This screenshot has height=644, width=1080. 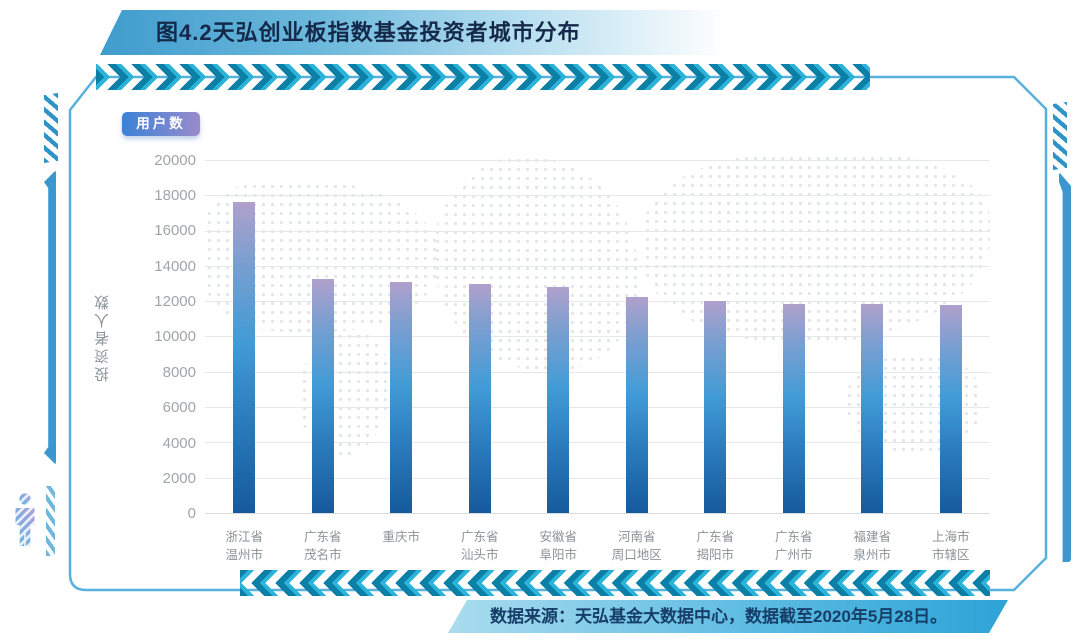 I want to click on chart-title: 图4.2天弘创业板指数基金投资者城市分布, so click(x=368, y=32).